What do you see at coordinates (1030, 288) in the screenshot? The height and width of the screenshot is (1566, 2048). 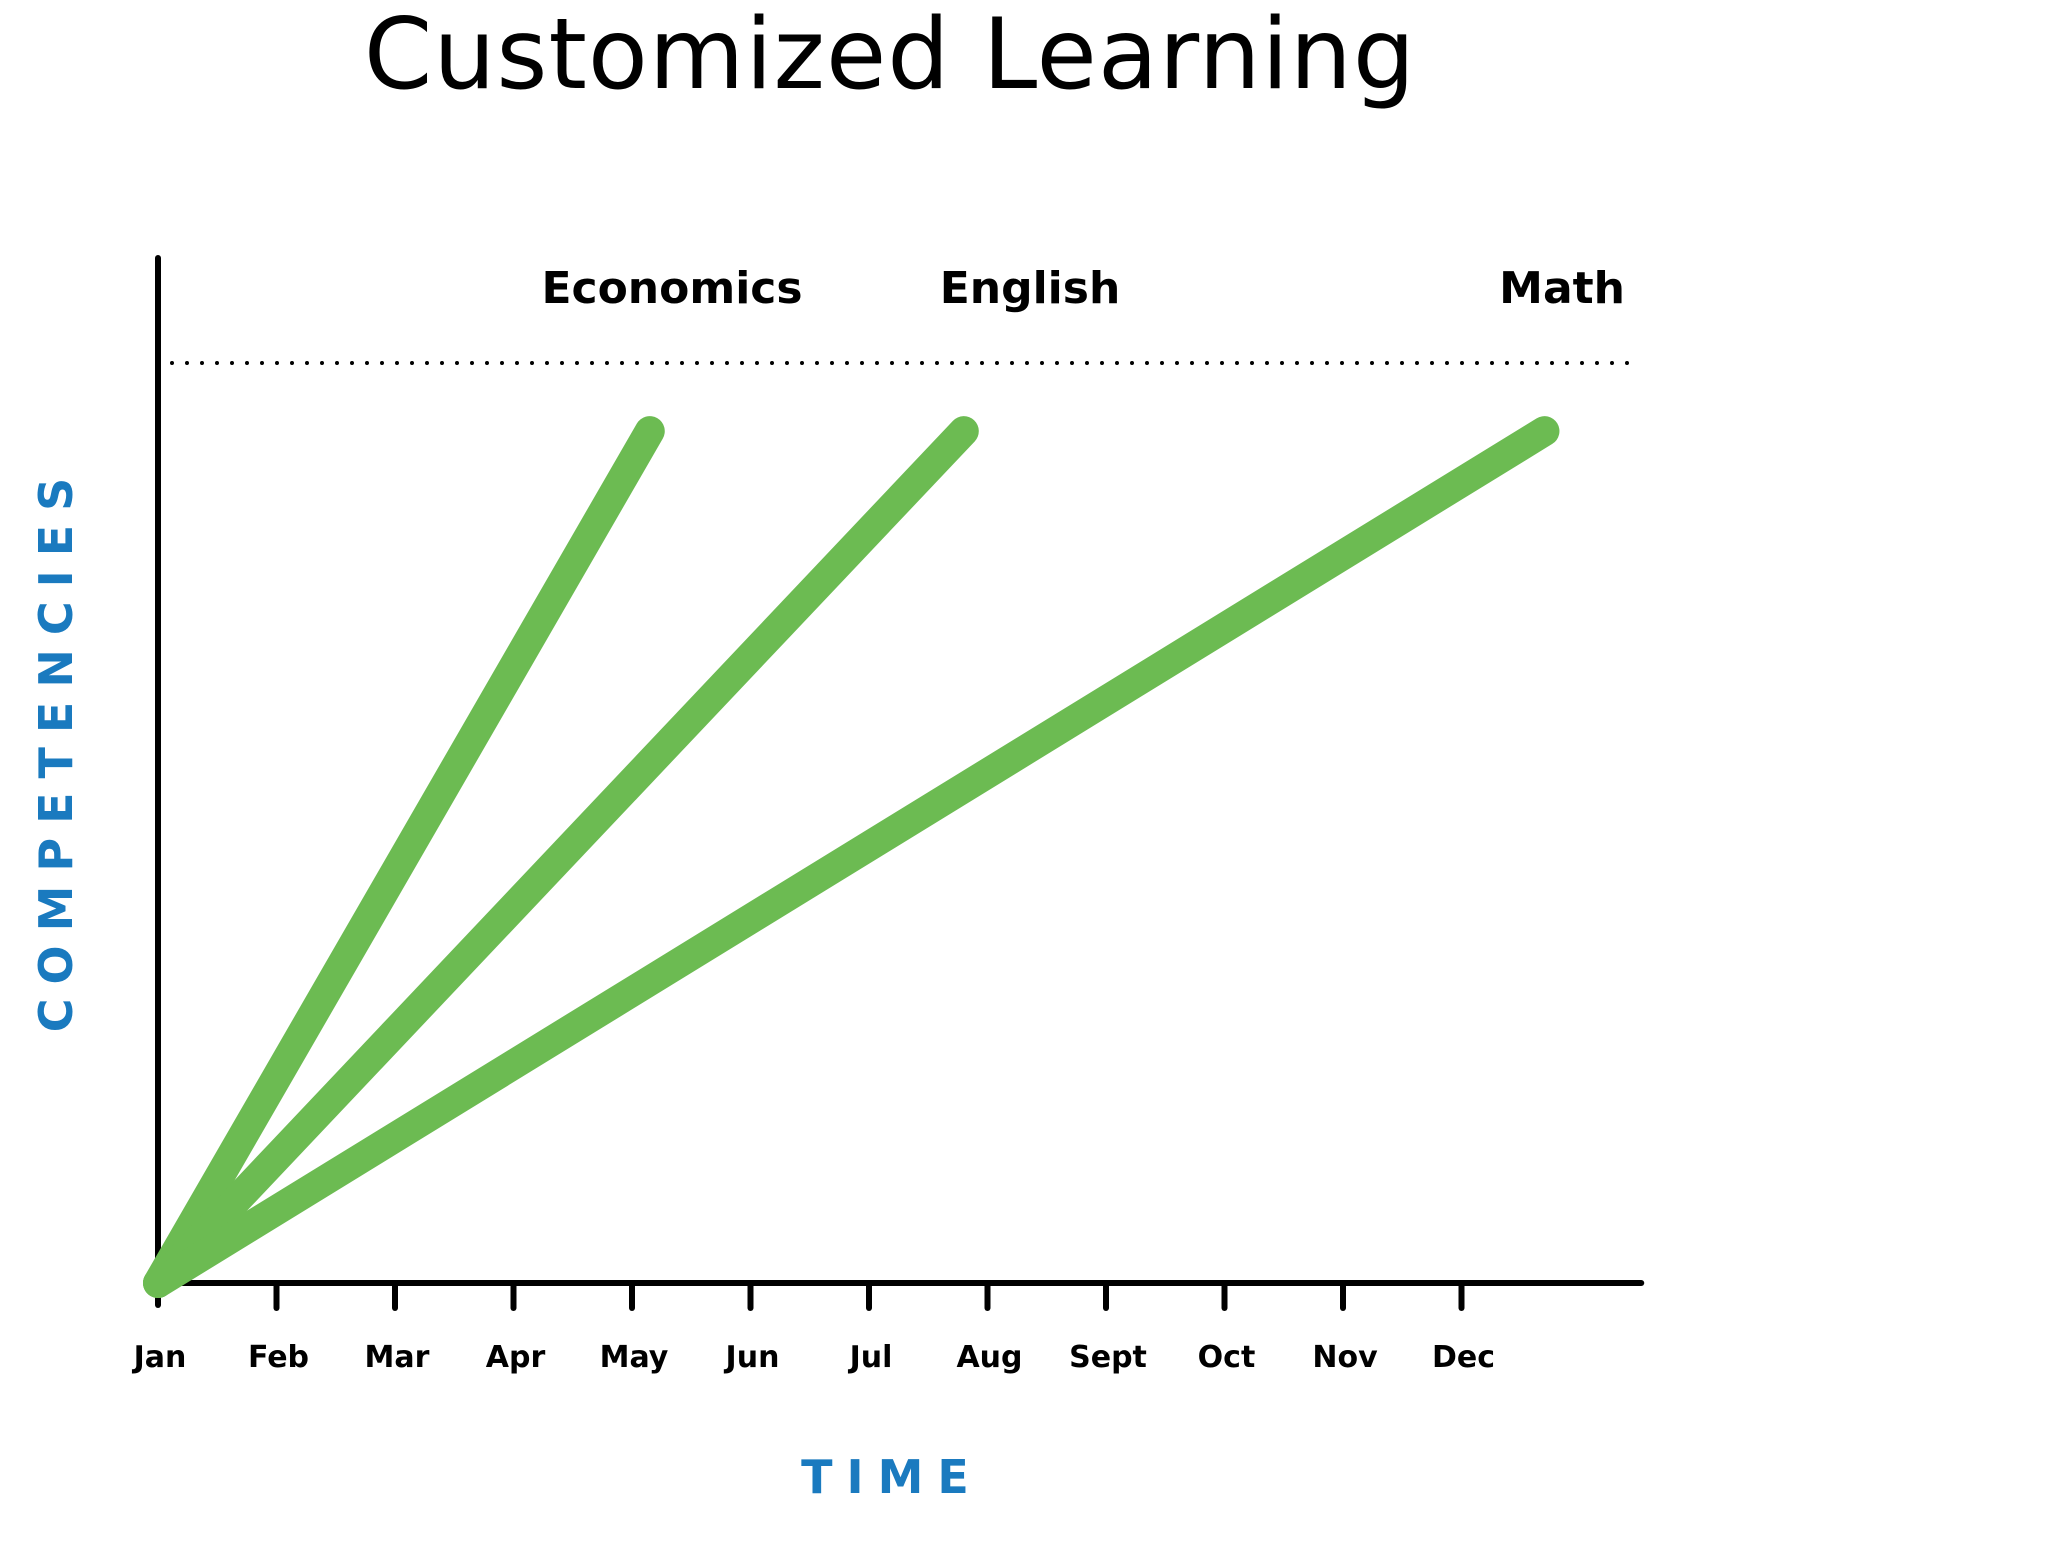 I see `series-label-english: English` at bounding box center [1030, 288].